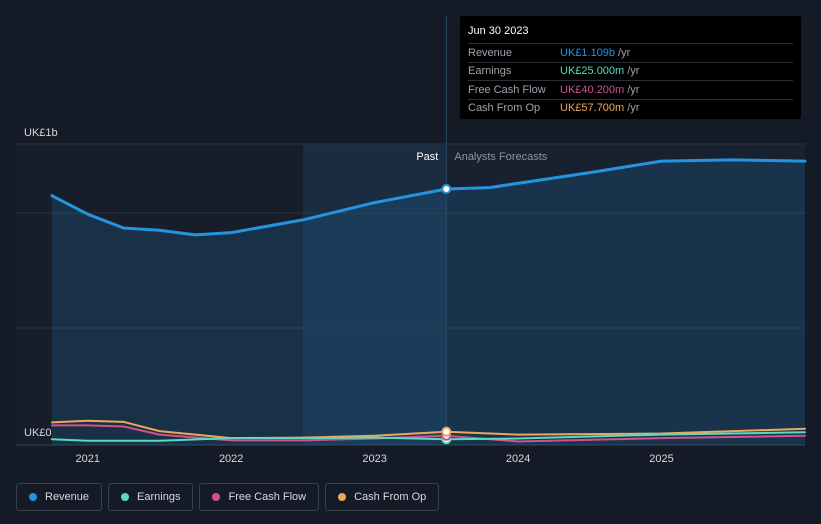  What do you see at coordinates (592, 89) in the screenshot?
I see `tooltip-value: UK£40.200m` at bounding box center [592, 89].